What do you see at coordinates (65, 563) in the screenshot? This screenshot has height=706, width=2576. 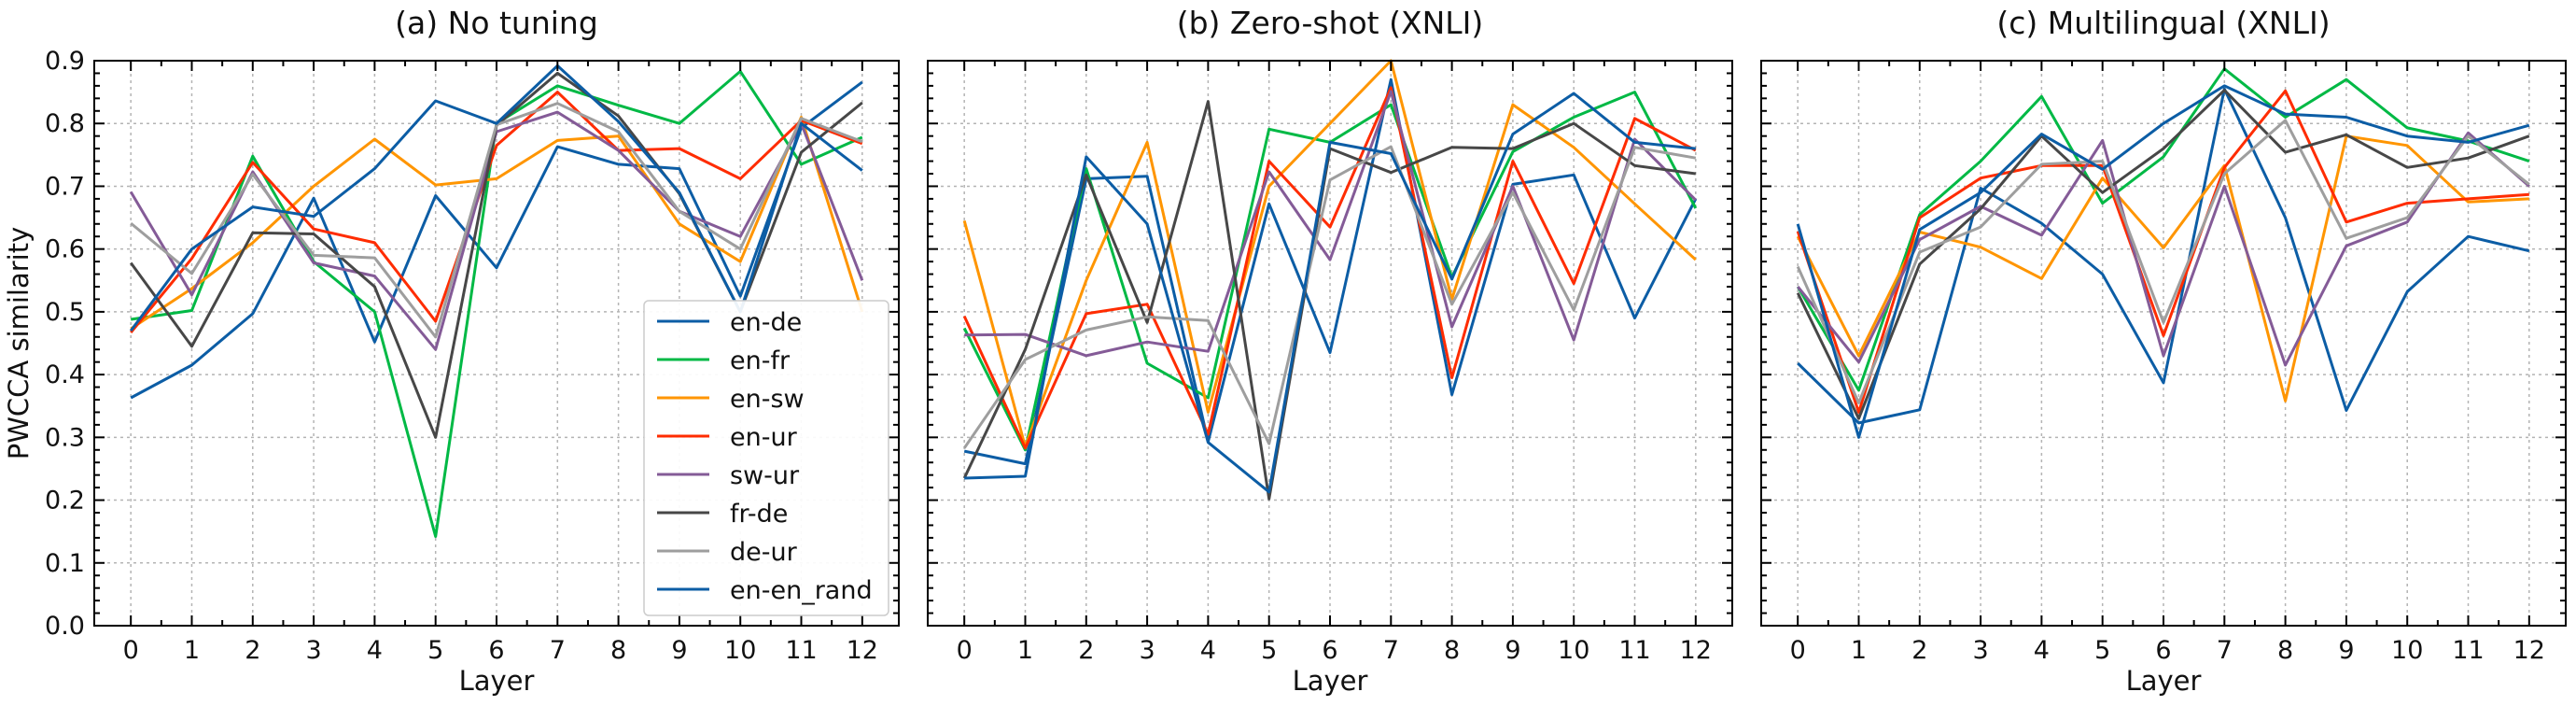 I see `y-tick-label: 0.1` at bounding box center [65, 563].